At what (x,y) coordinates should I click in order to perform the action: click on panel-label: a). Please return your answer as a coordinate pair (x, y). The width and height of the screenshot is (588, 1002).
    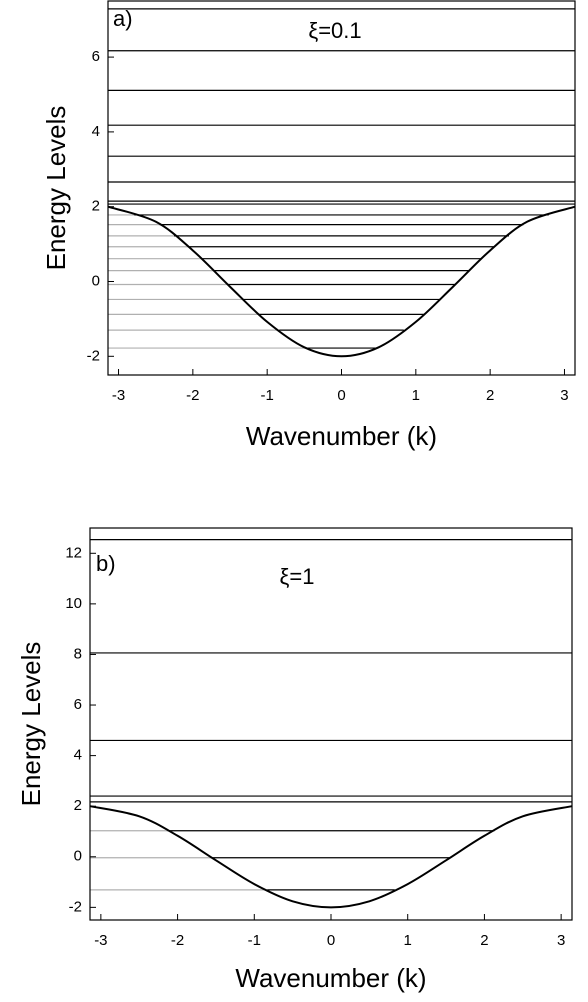
    Looking at the image, I should click on (123, 18).